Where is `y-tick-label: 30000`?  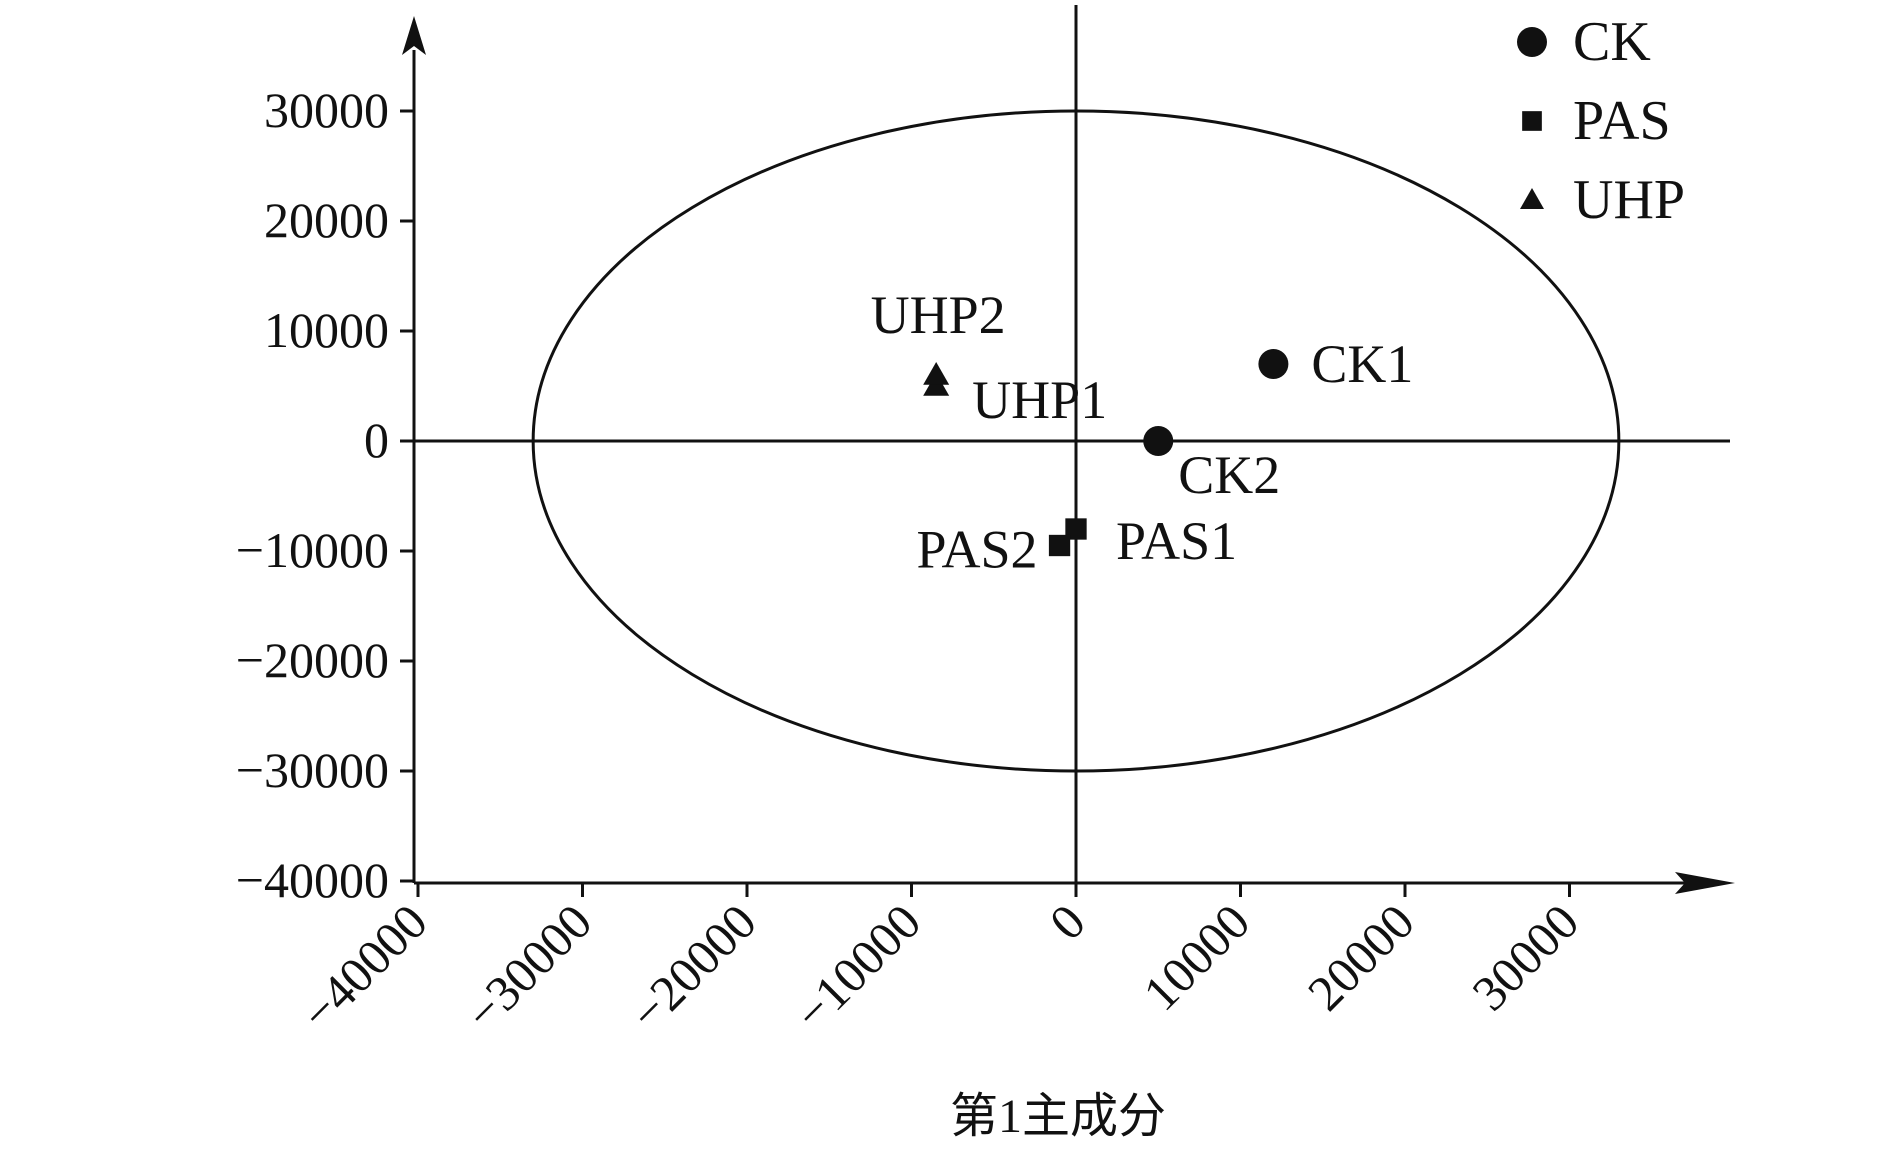
y-tick-label: 30000 is located at coordinates (326, 110).